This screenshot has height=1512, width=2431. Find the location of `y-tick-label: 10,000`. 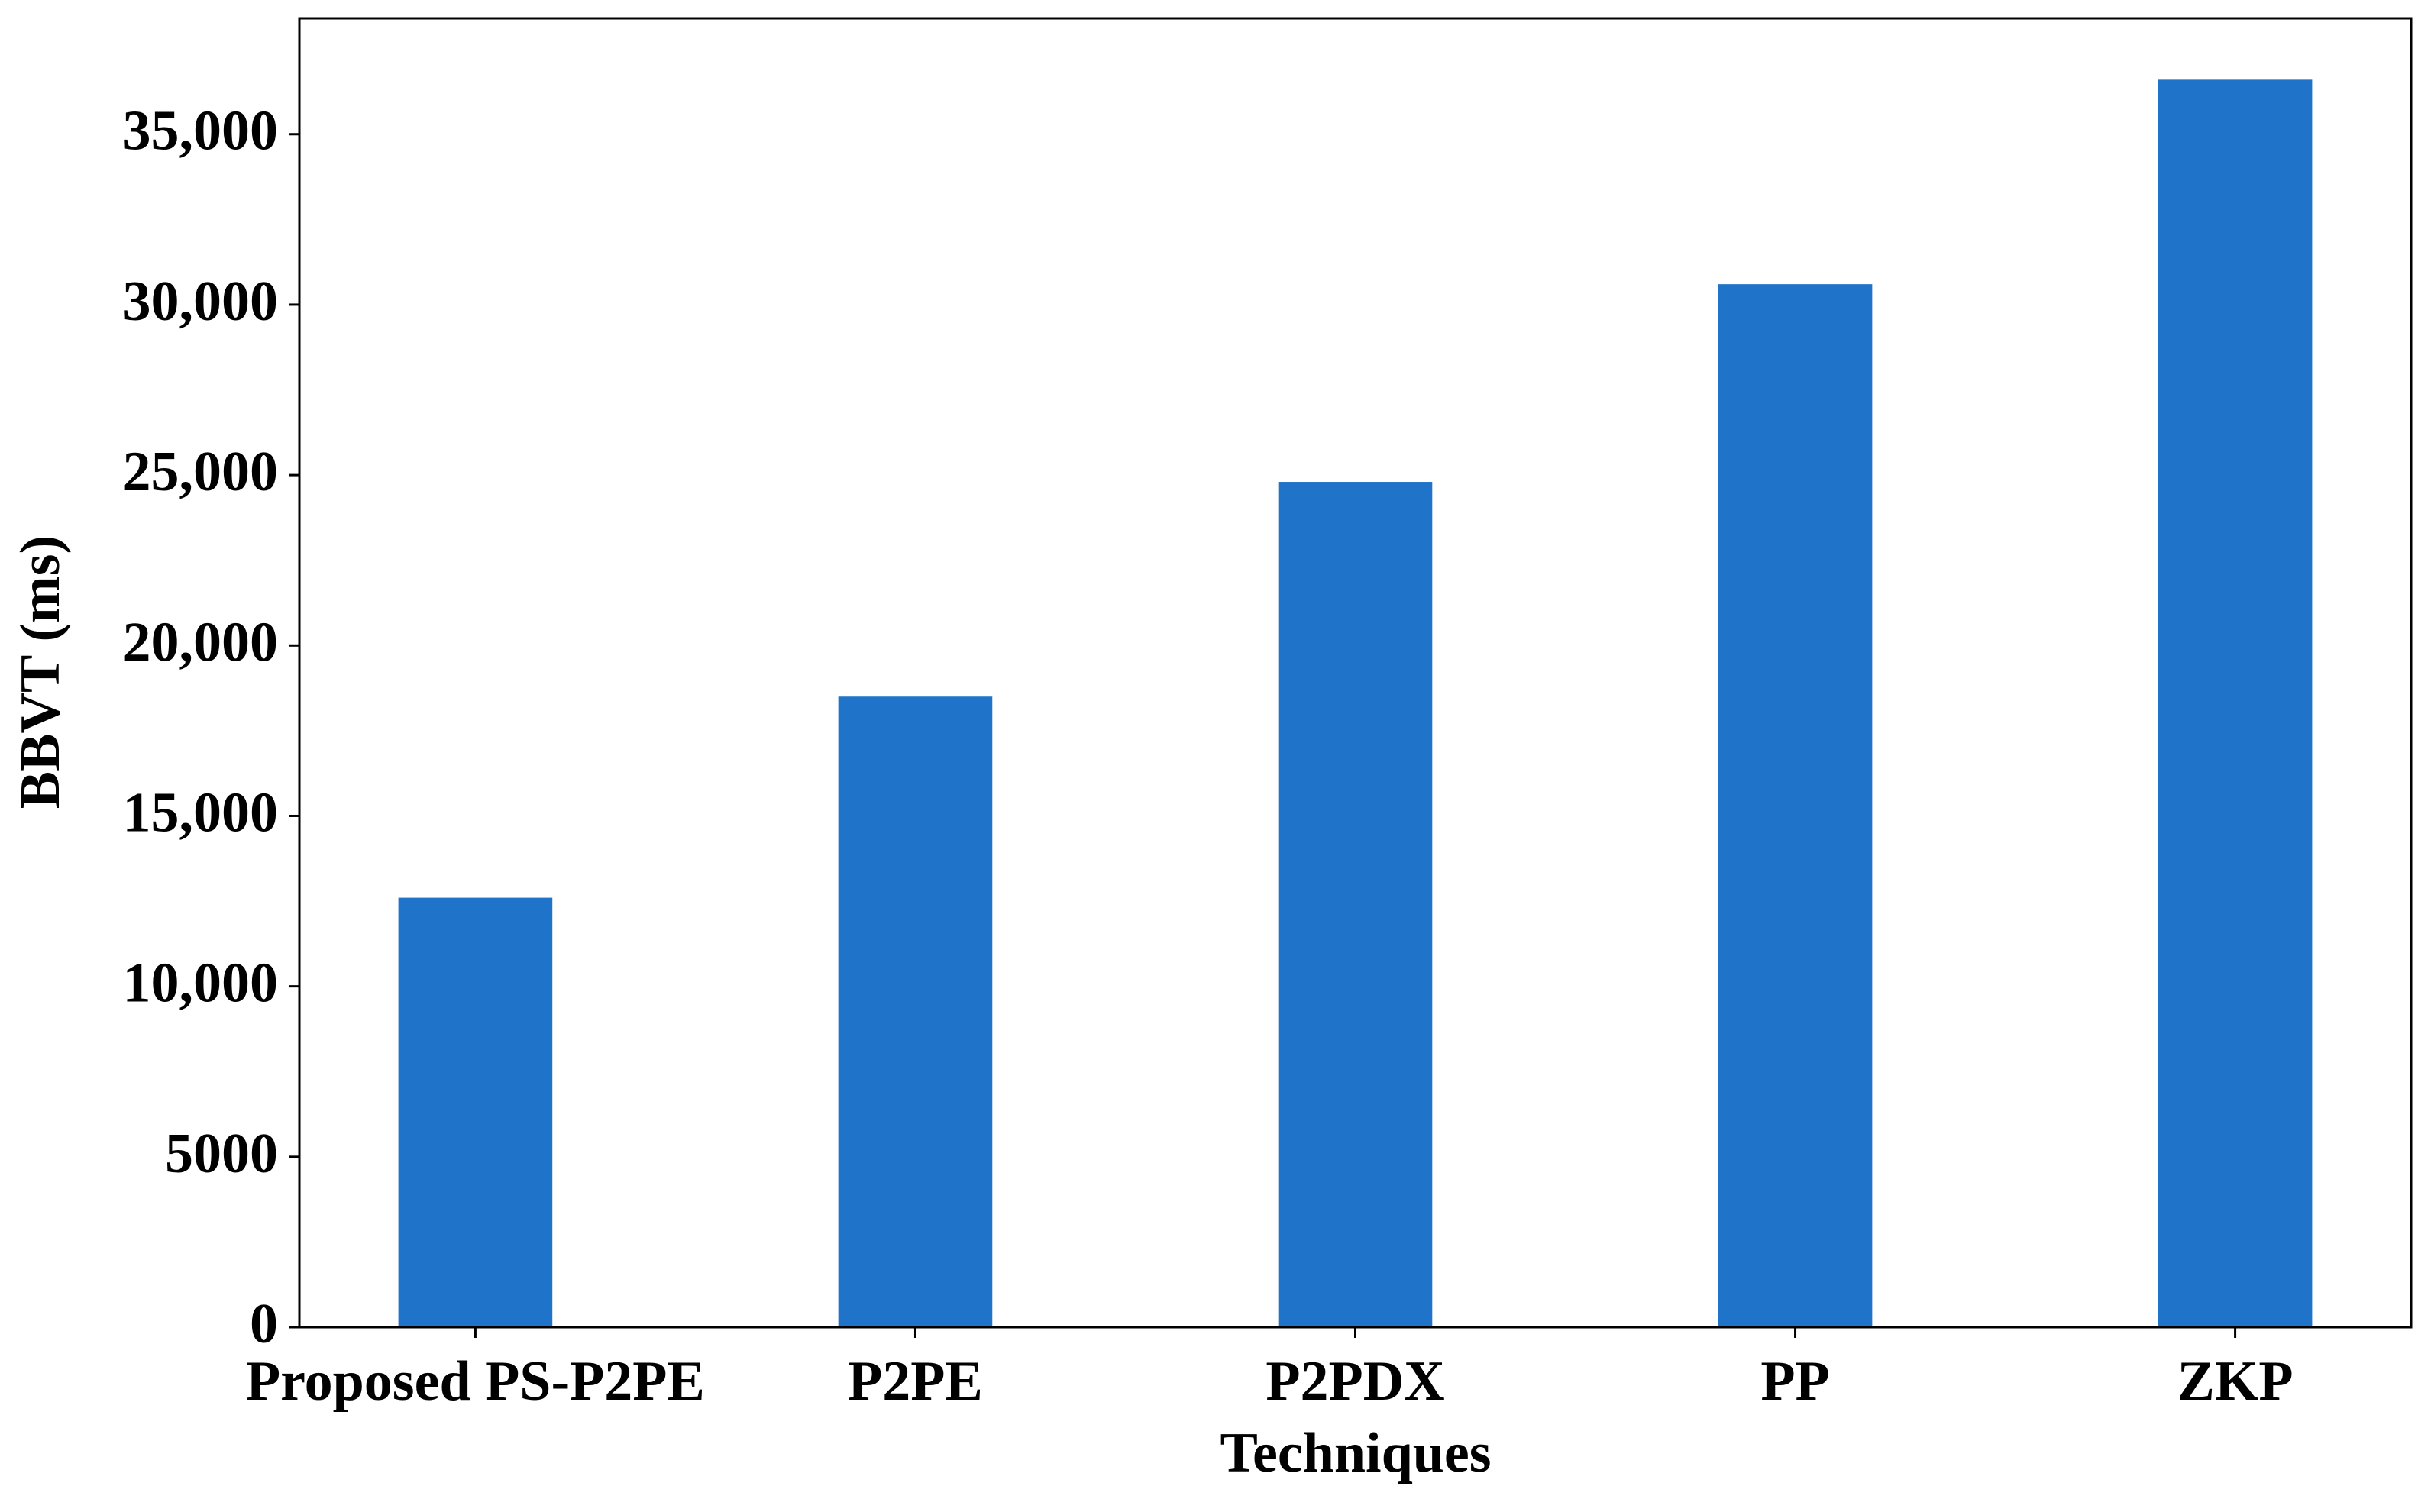

y-tick-label: 10,000 is located at coordinates (201, 984).